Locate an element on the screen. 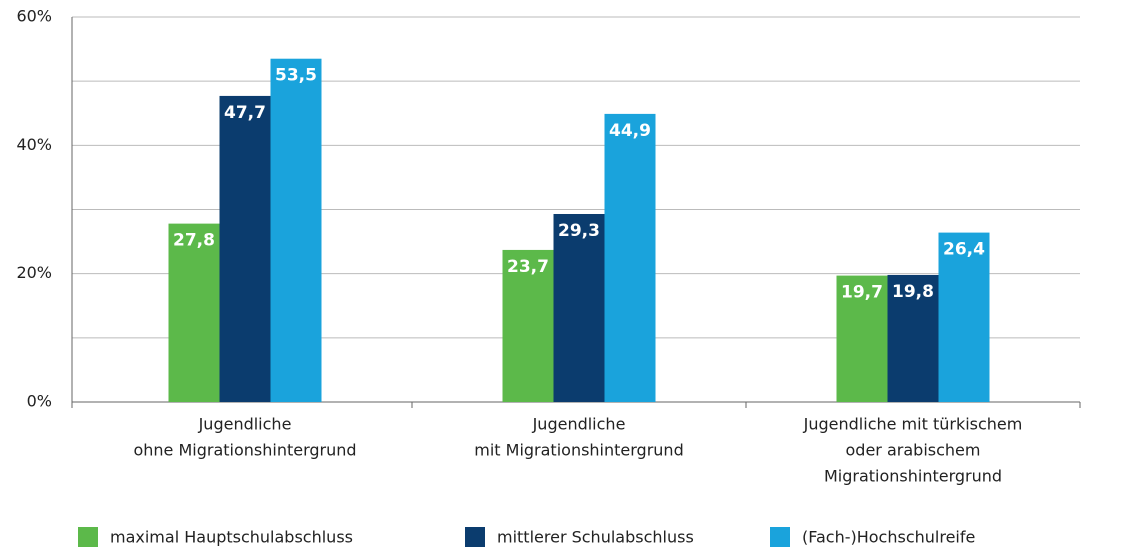  y-tick-label: 0% is located at coordinates (39, 401).